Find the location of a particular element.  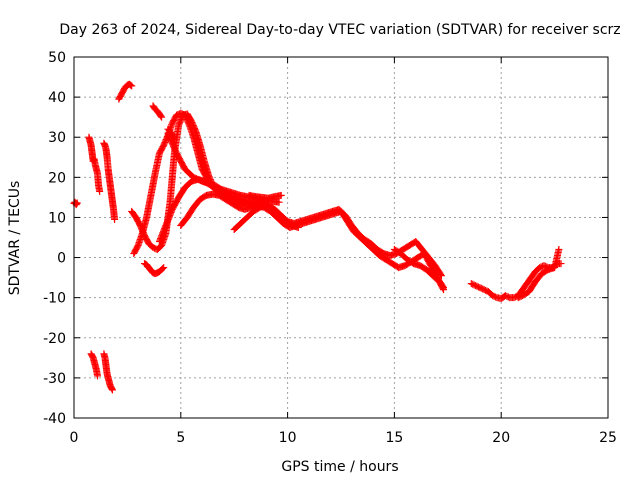

series-arc-neg-a is located at coordinates (94, 365).